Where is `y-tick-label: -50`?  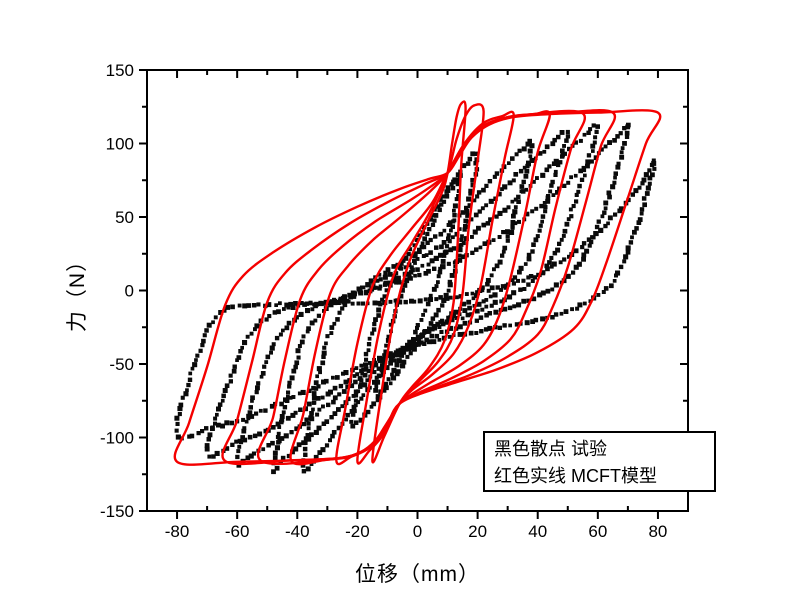 y-tick-label: -50 is located at coordinates (121, 364).